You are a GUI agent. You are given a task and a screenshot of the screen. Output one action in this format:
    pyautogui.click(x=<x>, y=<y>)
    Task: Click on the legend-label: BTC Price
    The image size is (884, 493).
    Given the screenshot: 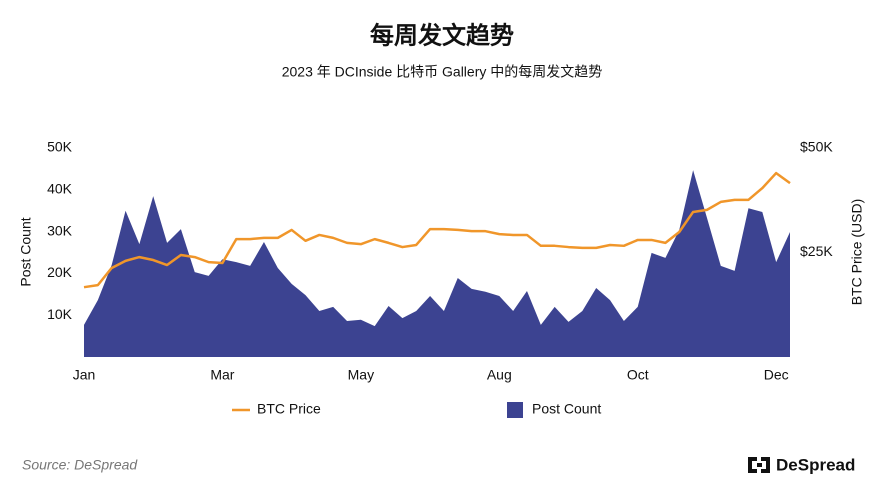 What is the action you would take?
    pyautogui.click(x=289, y=409)
    